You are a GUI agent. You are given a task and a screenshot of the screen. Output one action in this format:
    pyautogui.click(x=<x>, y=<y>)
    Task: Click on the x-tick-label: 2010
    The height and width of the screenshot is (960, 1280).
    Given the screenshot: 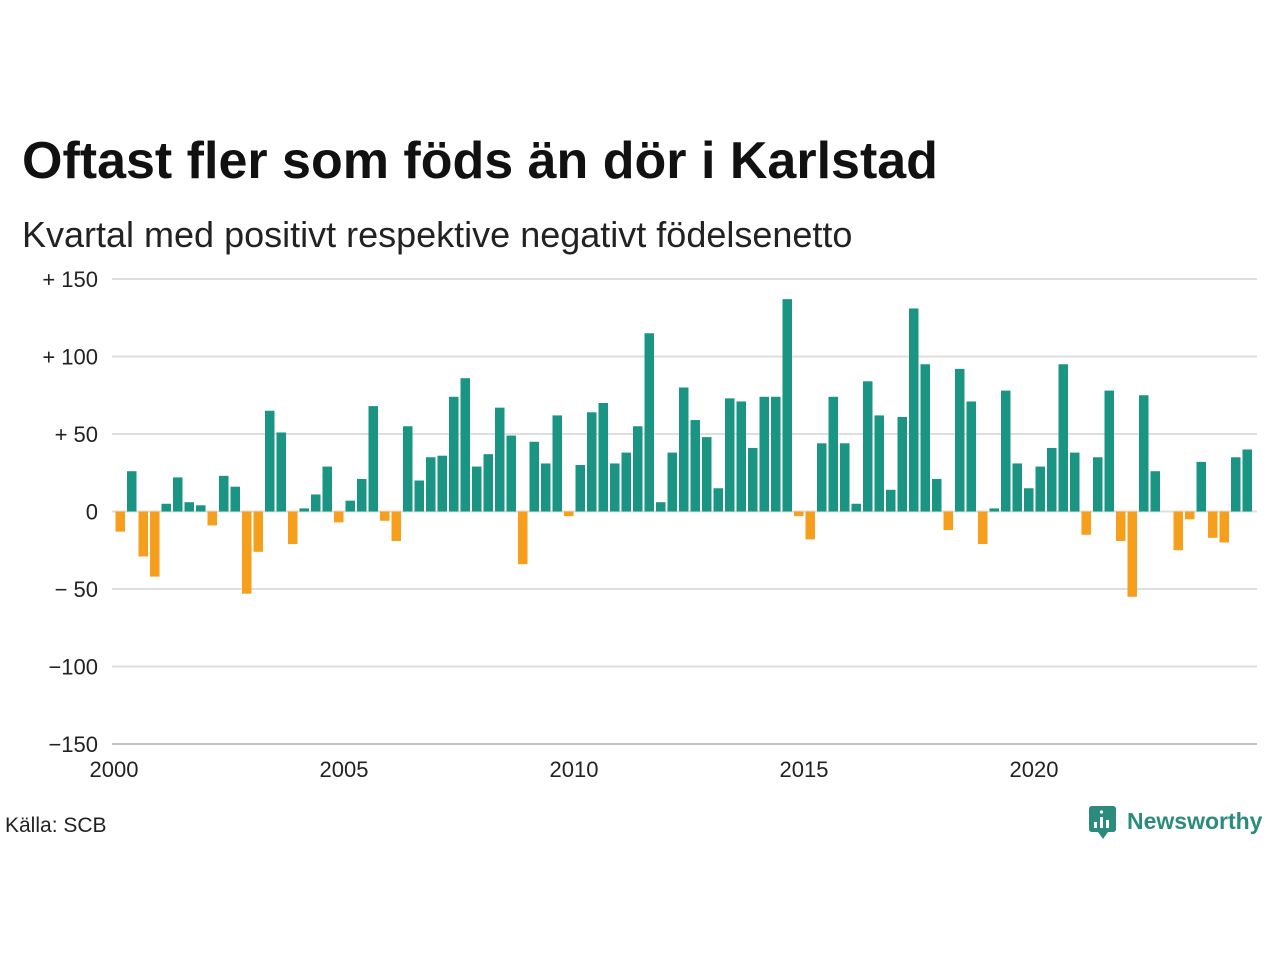 What is the action you would take?
    pyautogui.click(x=574, y=769)
    